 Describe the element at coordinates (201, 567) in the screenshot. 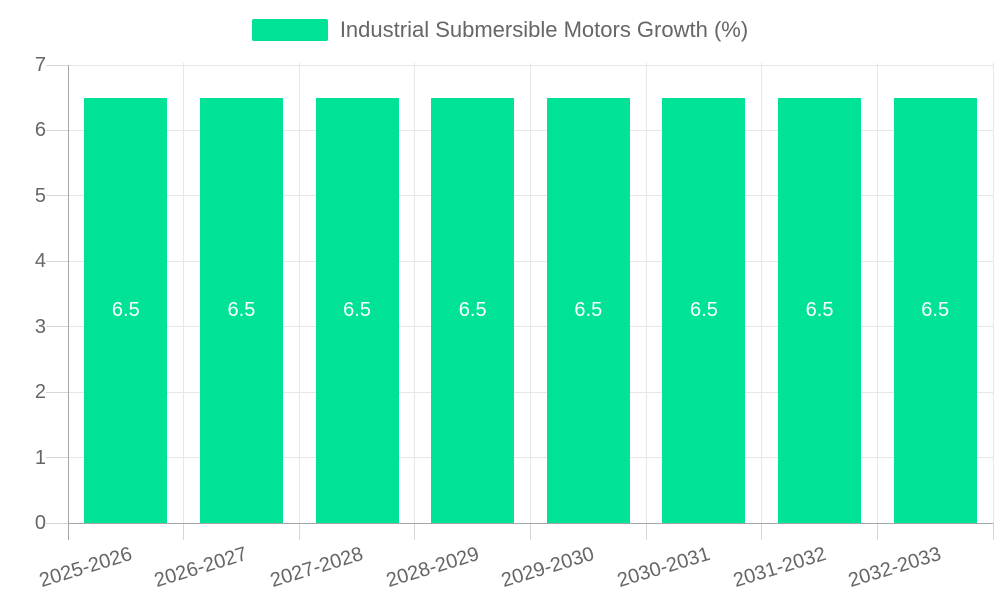

I see `x-axis-label: 2026-2027` at that location.